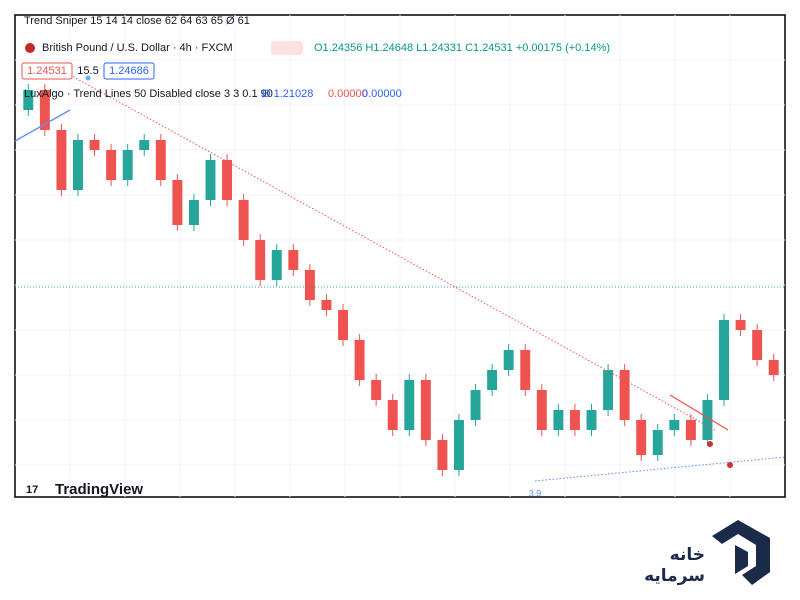  I want to click on sell-price: 1.24531, so click(47, 71).